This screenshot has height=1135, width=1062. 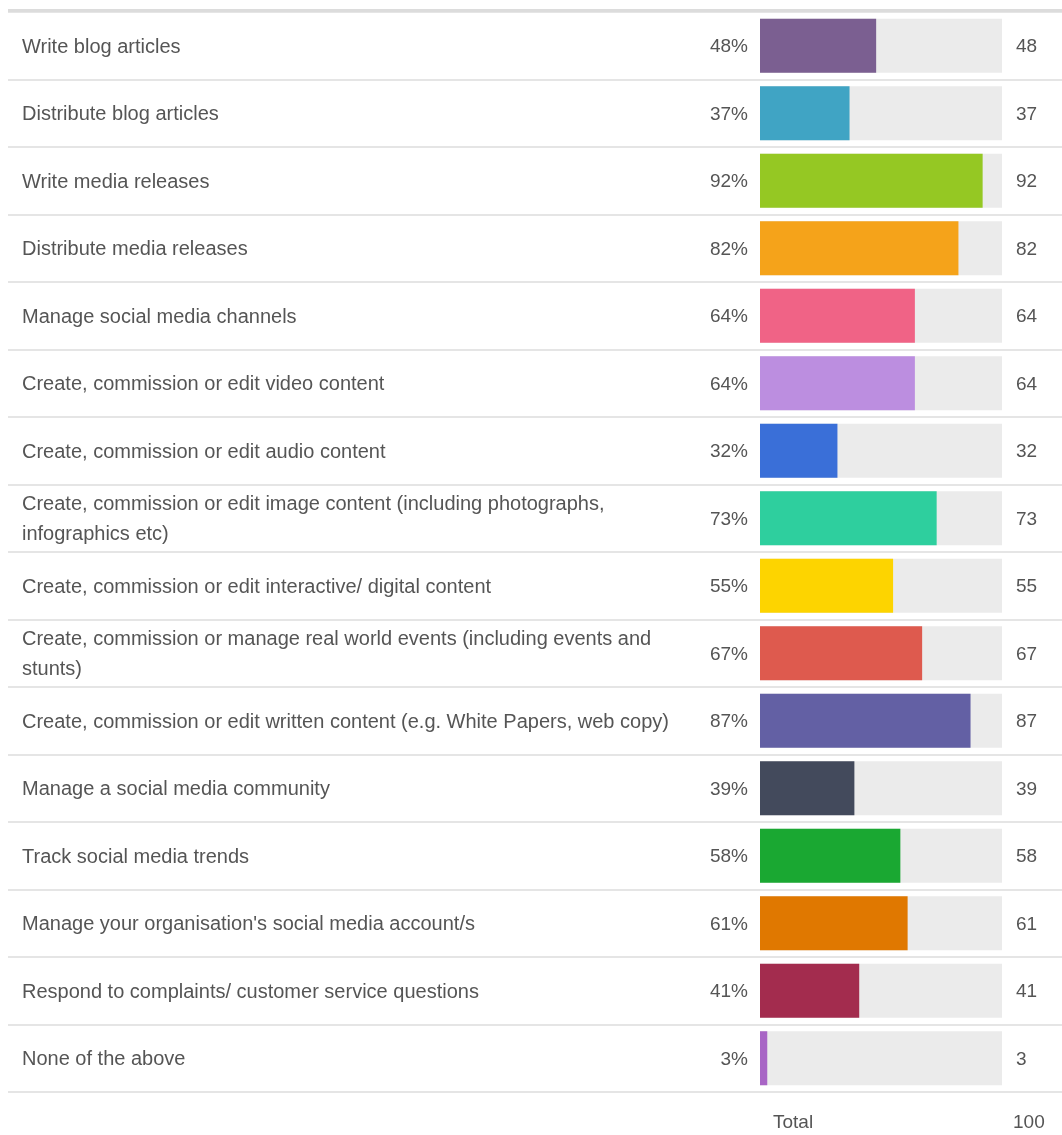 I want to click on data-label: 58%, so click(x=729, y=856).